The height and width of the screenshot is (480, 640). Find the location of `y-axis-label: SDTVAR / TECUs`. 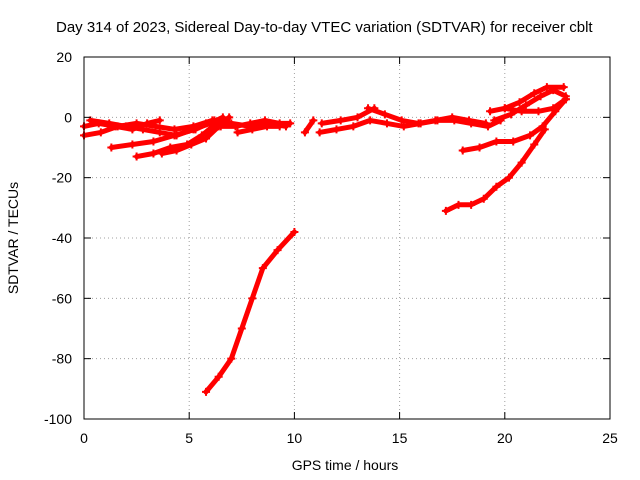

y-axis-label: SDTVAR / TECUs is located at coordinates (13, 238).